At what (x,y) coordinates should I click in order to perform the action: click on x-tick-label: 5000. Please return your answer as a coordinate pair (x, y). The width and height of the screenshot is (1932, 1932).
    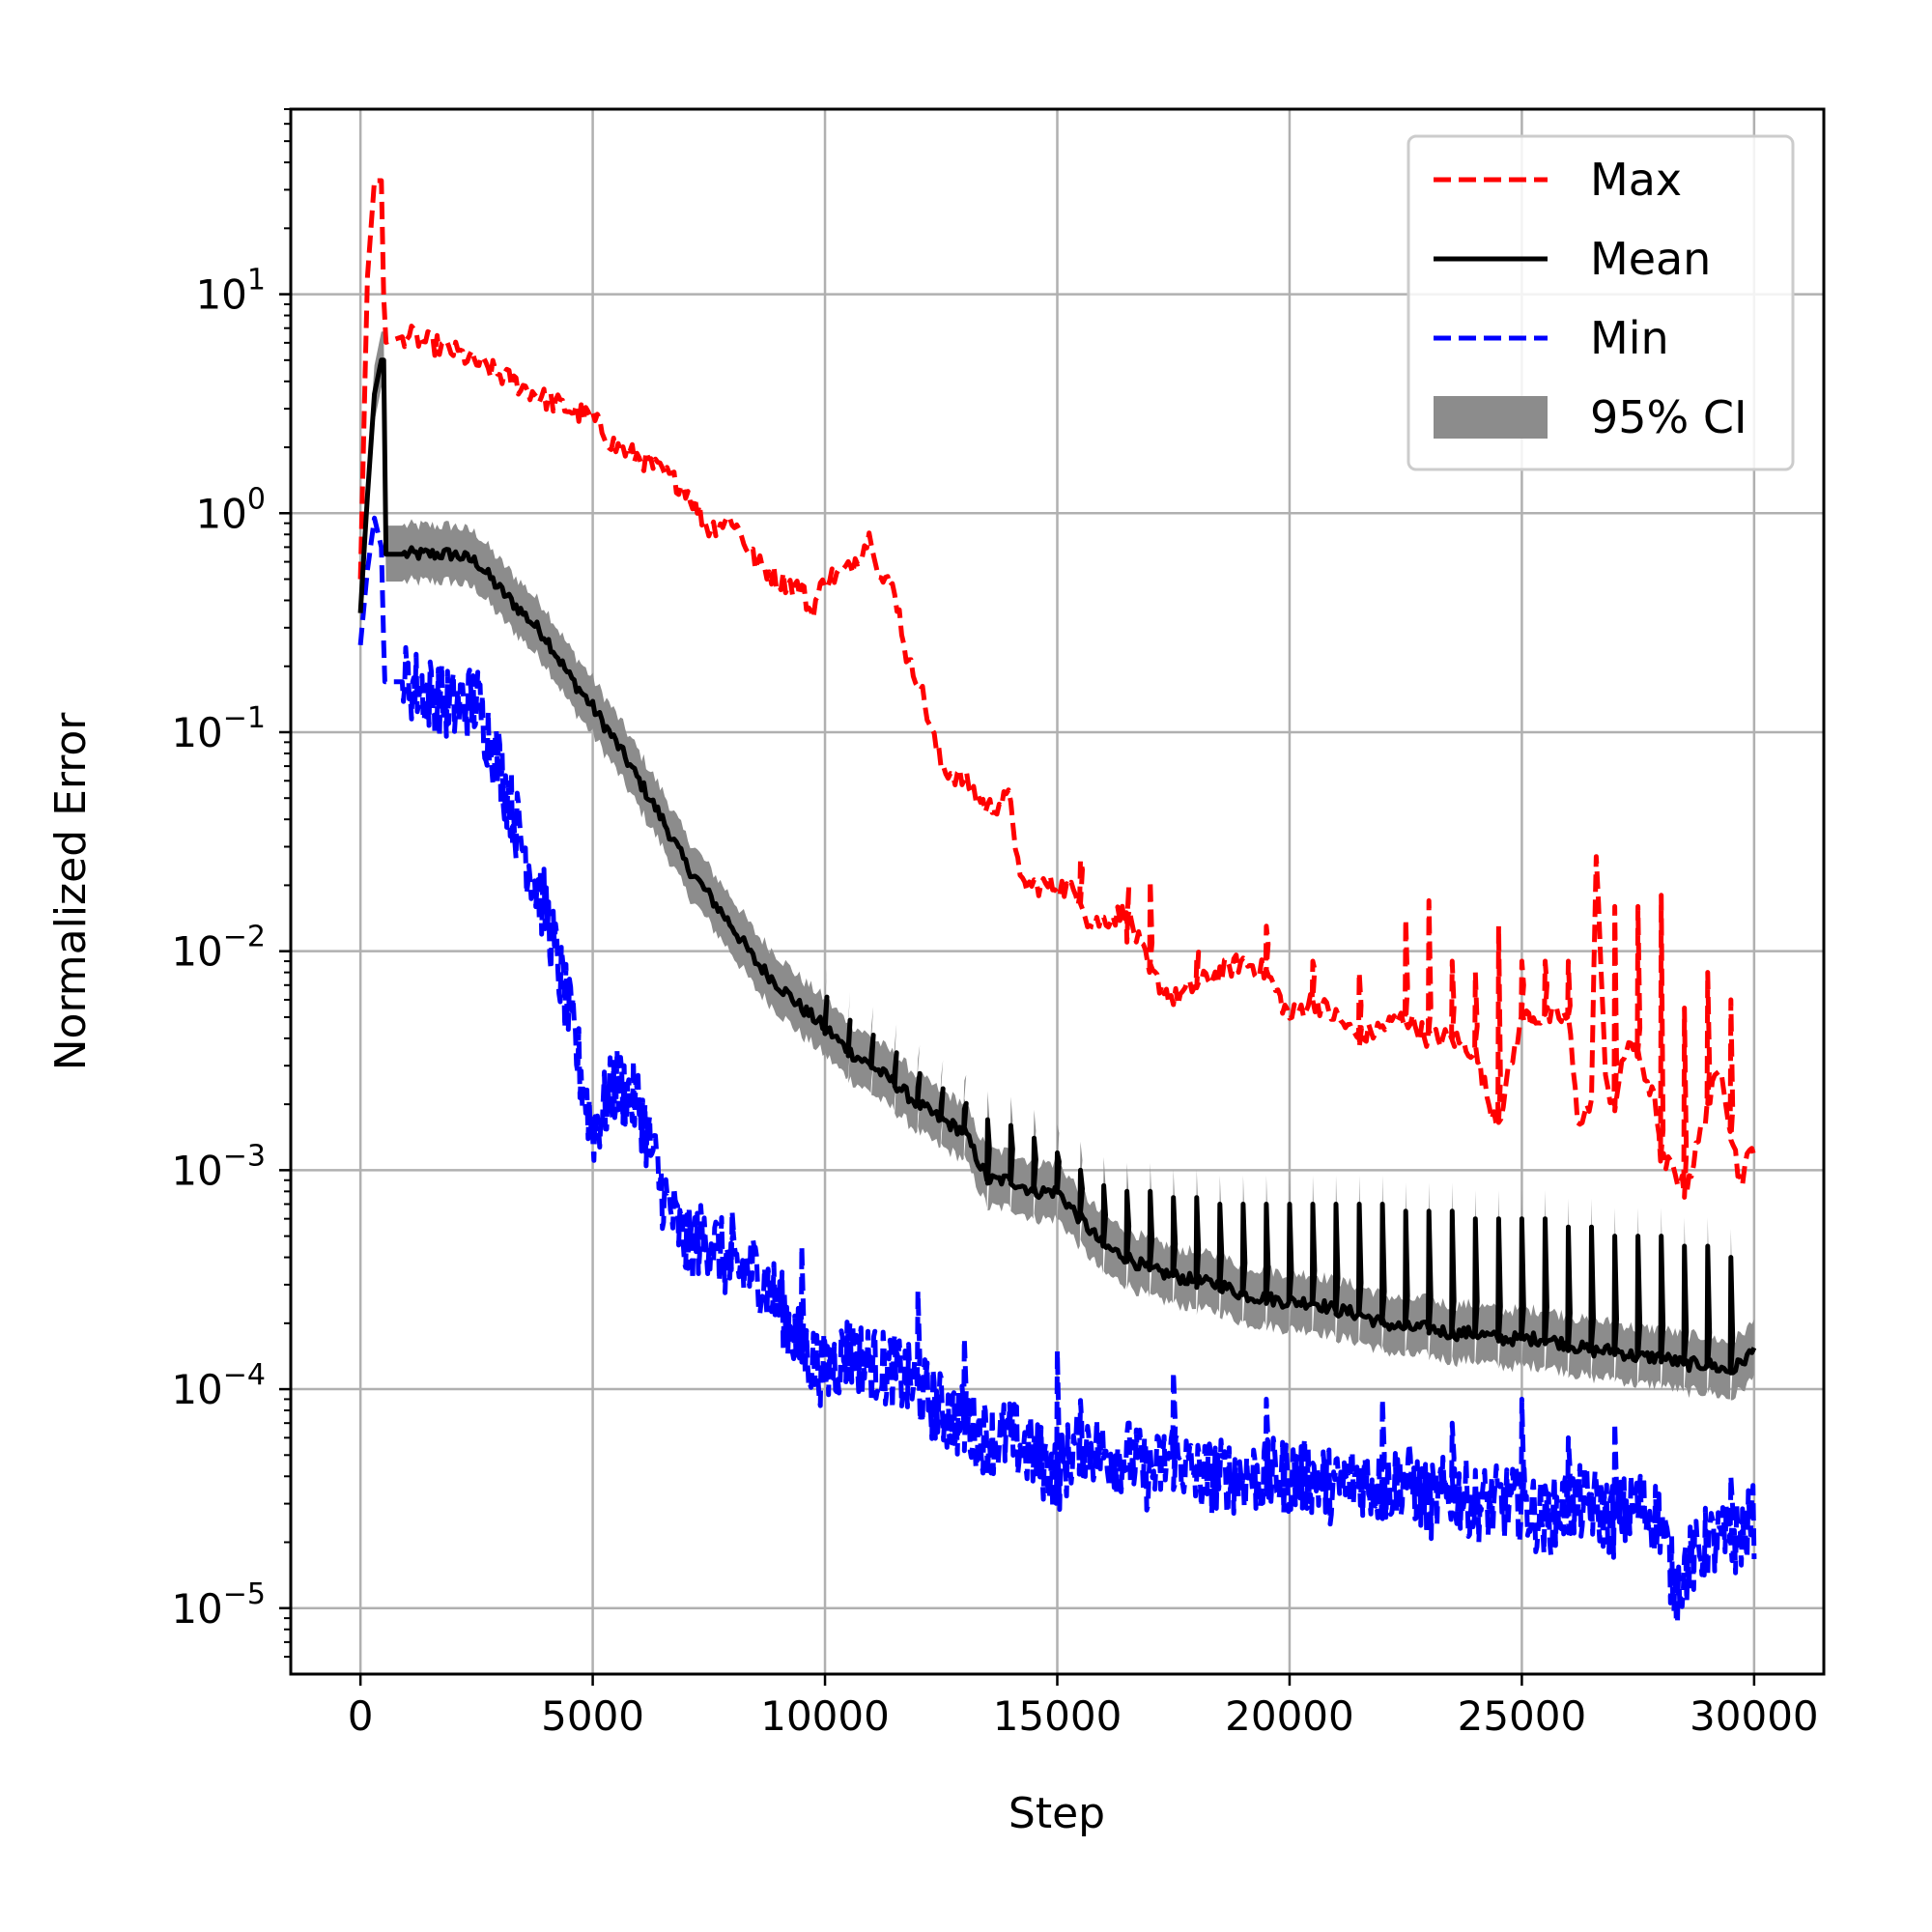
    Looking at the image, I should click on (592, 1716).